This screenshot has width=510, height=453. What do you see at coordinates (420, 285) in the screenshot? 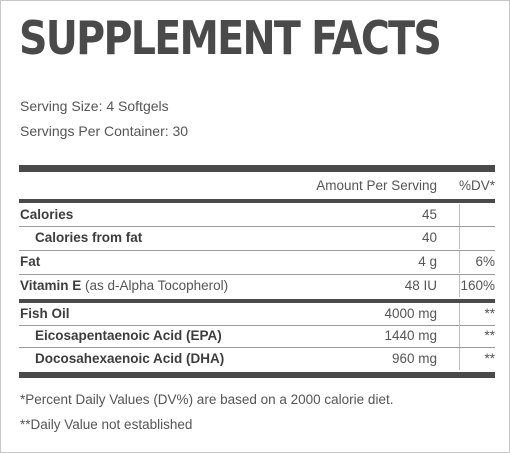
I see `nutrient-amount: 48 IU` at bounding box center [420, 285].